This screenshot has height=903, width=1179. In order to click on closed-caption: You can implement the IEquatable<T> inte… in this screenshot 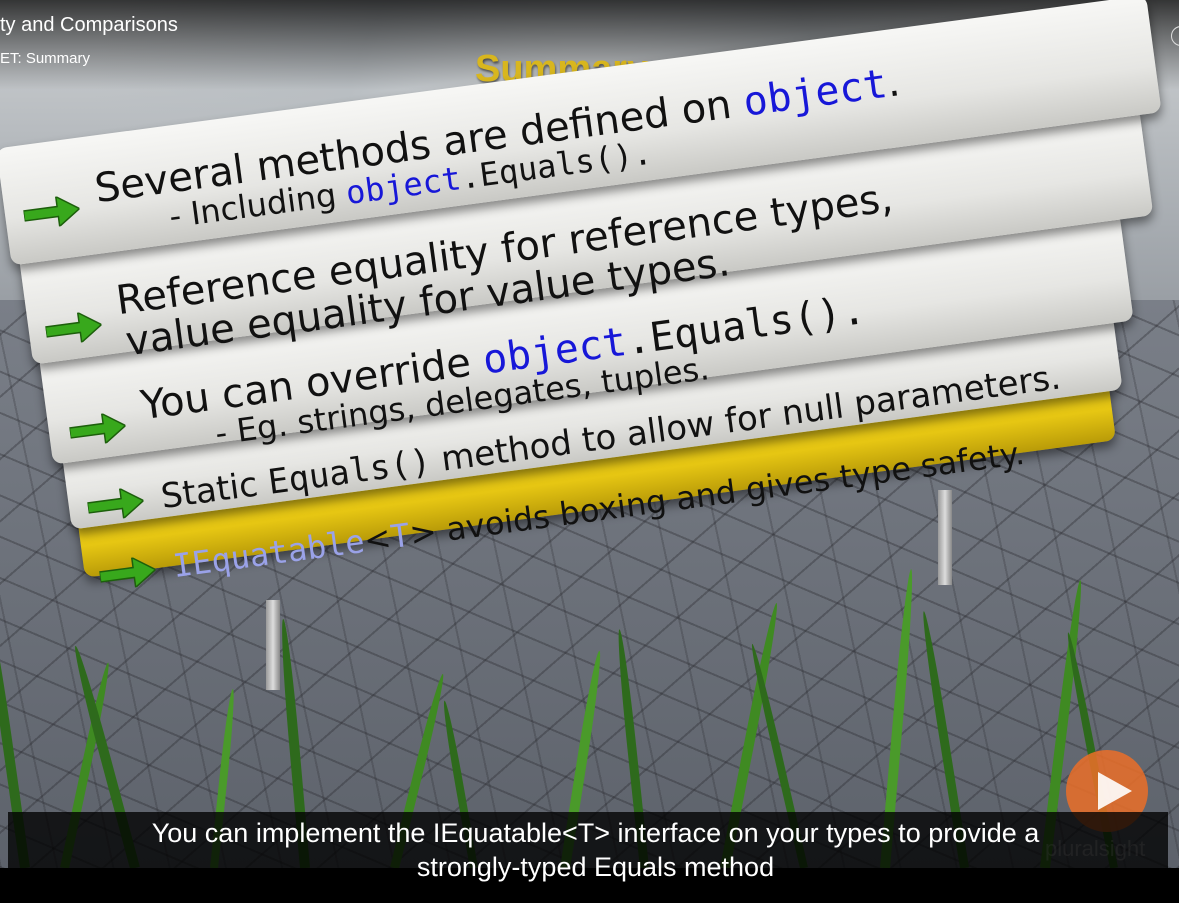, I will do `click(588, 857)`.